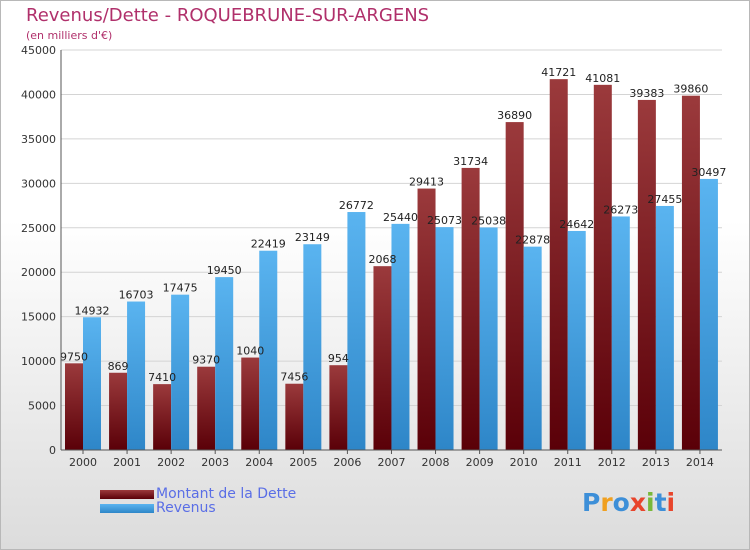 The image size is (750, 550). What do you see at coordinates (228, 15) in the screenshot?
I see `chart-title: Revenus/Dette - ROQUEBRUNE-SUR-ARGENS` at bounding box center [228, 15].